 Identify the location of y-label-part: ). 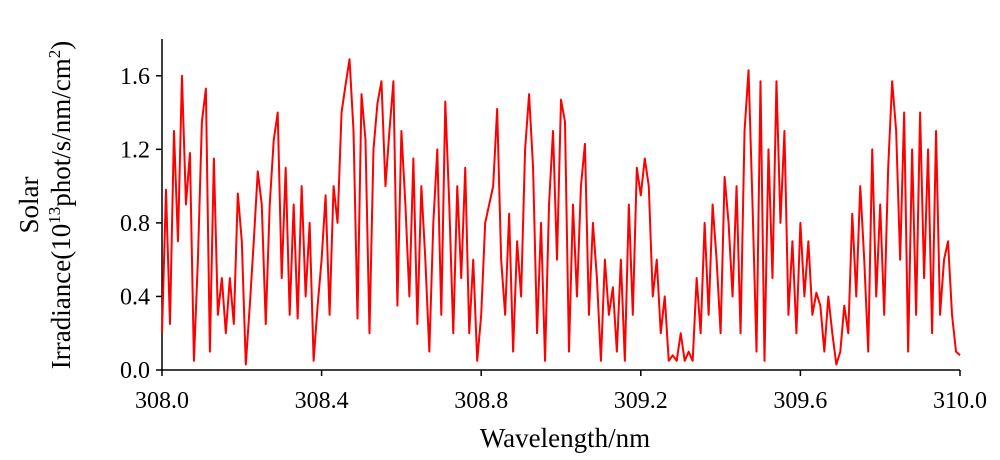
(61, 45).